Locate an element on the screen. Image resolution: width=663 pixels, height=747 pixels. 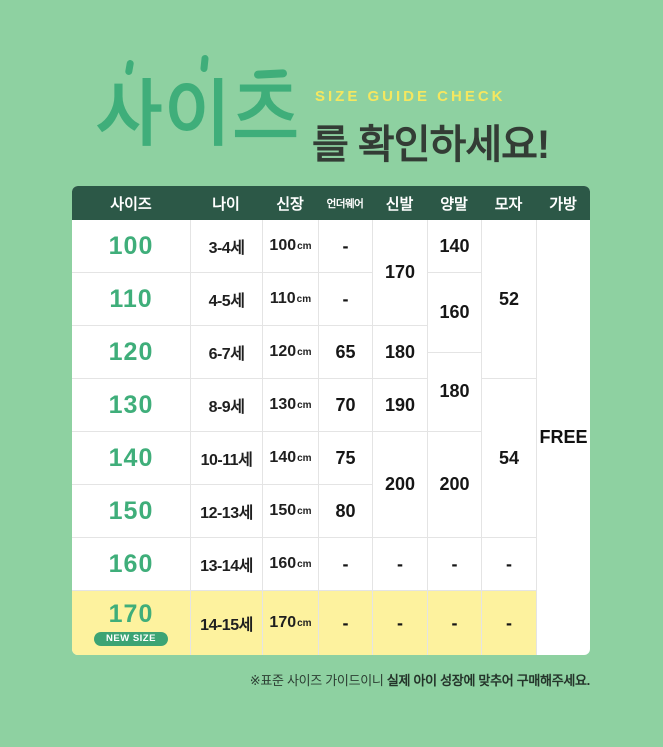
height-value: 100 is located at coordinates (283, 245).